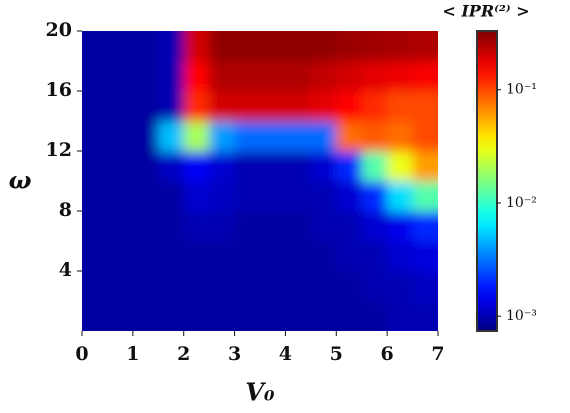  What do you see at coordinates (59, 30) in the screenshot?
I see `y-tick-label: 20` at bounding box center [59, 30].